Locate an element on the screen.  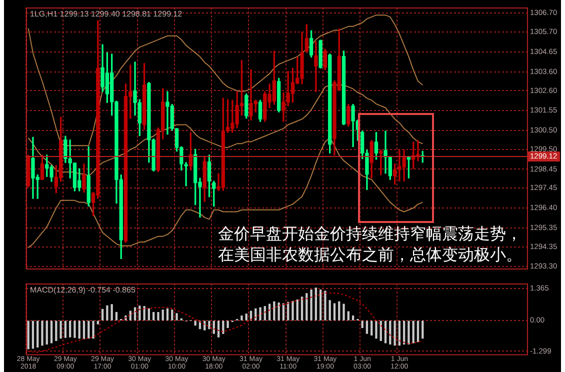
annotation: 在美国非农数据公布之前，总体变动极小。 is located at coordinates (370, 254).